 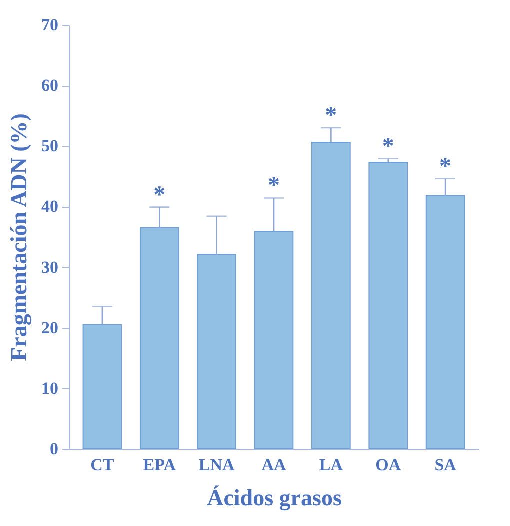 What do you see at coordinates (274, 465) in the screenshot?
I see `x-tick-label: AA` at bounding box center [274, 465].